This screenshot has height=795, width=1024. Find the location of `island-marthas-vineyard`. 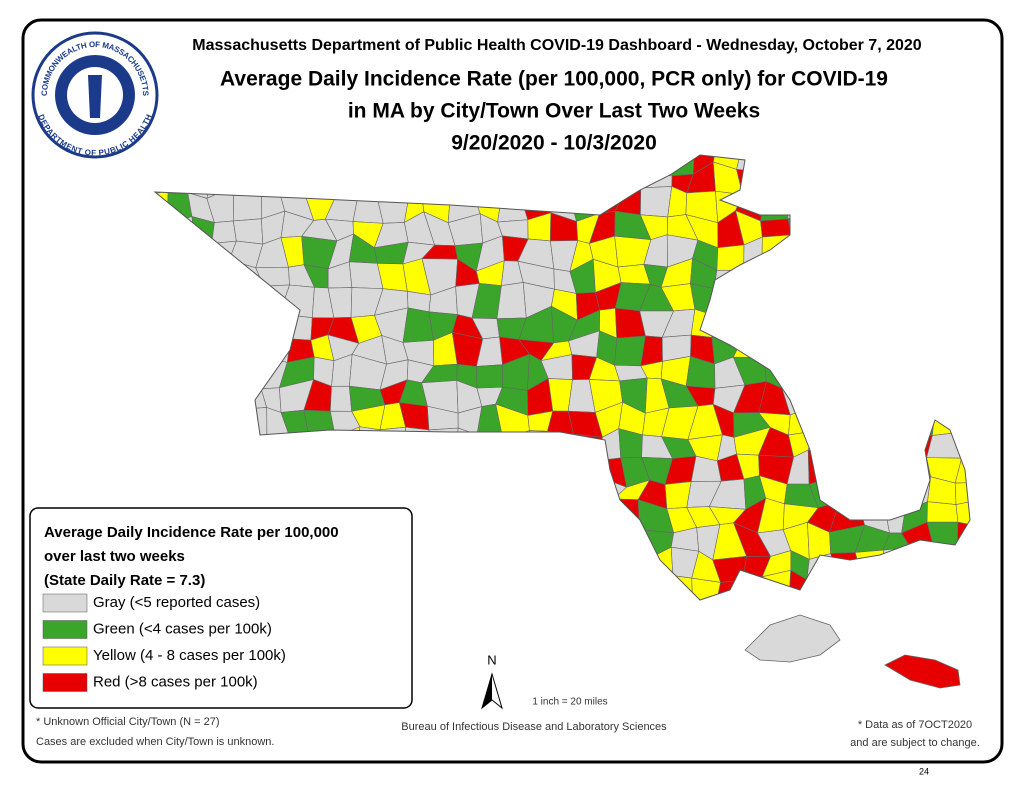

island-marthas-vineyard is located at coordinates (792, 638).